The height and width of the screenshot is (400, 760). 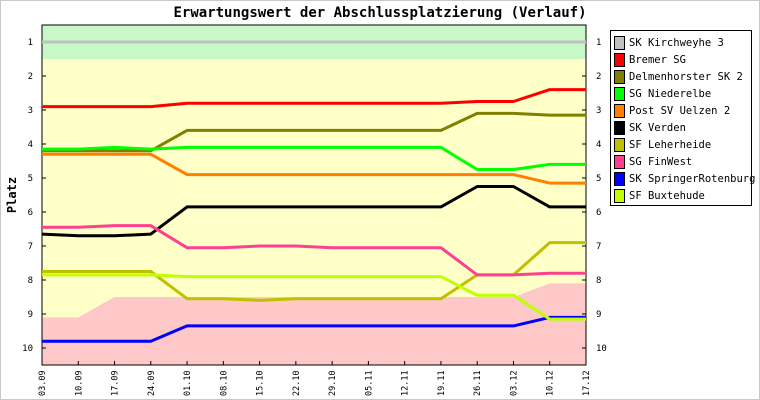 What do you see at coordinates (30, 179) in the screenshot?
I see `y-tick-label-left-5: 5` at bounding box center [30, 179].